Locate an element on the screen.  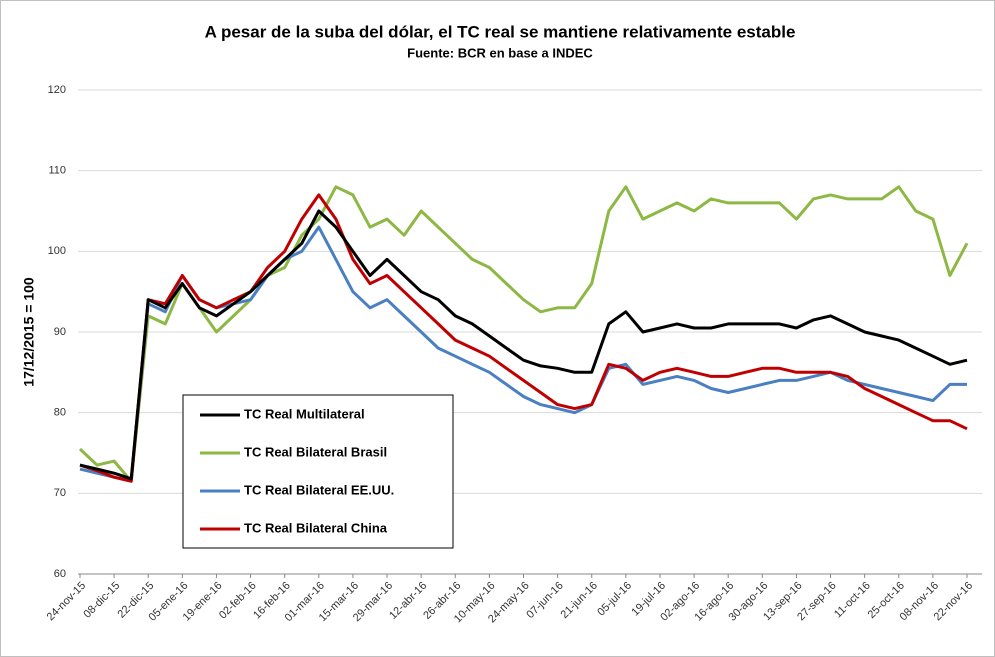
legend-label: TC Real Multilateral is located at coordinates (304, 413).